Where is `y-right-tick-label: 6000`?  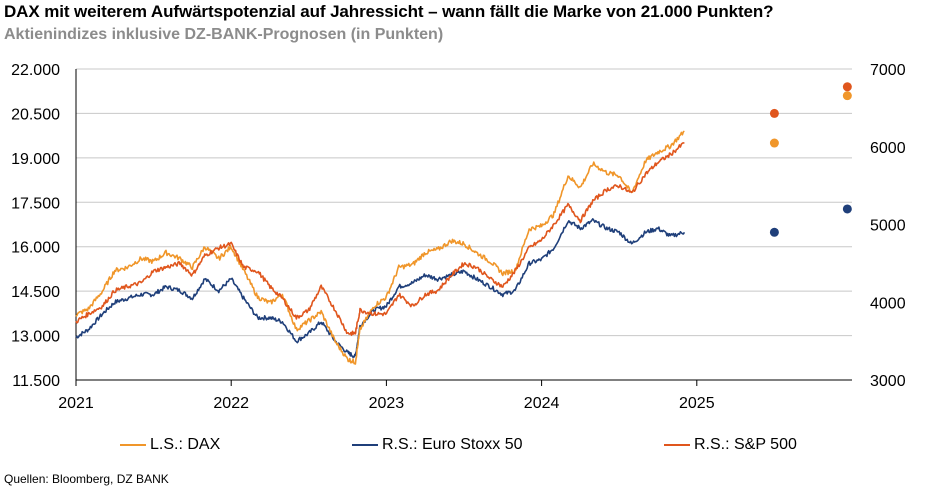 y-right-tick-label: 6000 is located at coordinates (888, 148).